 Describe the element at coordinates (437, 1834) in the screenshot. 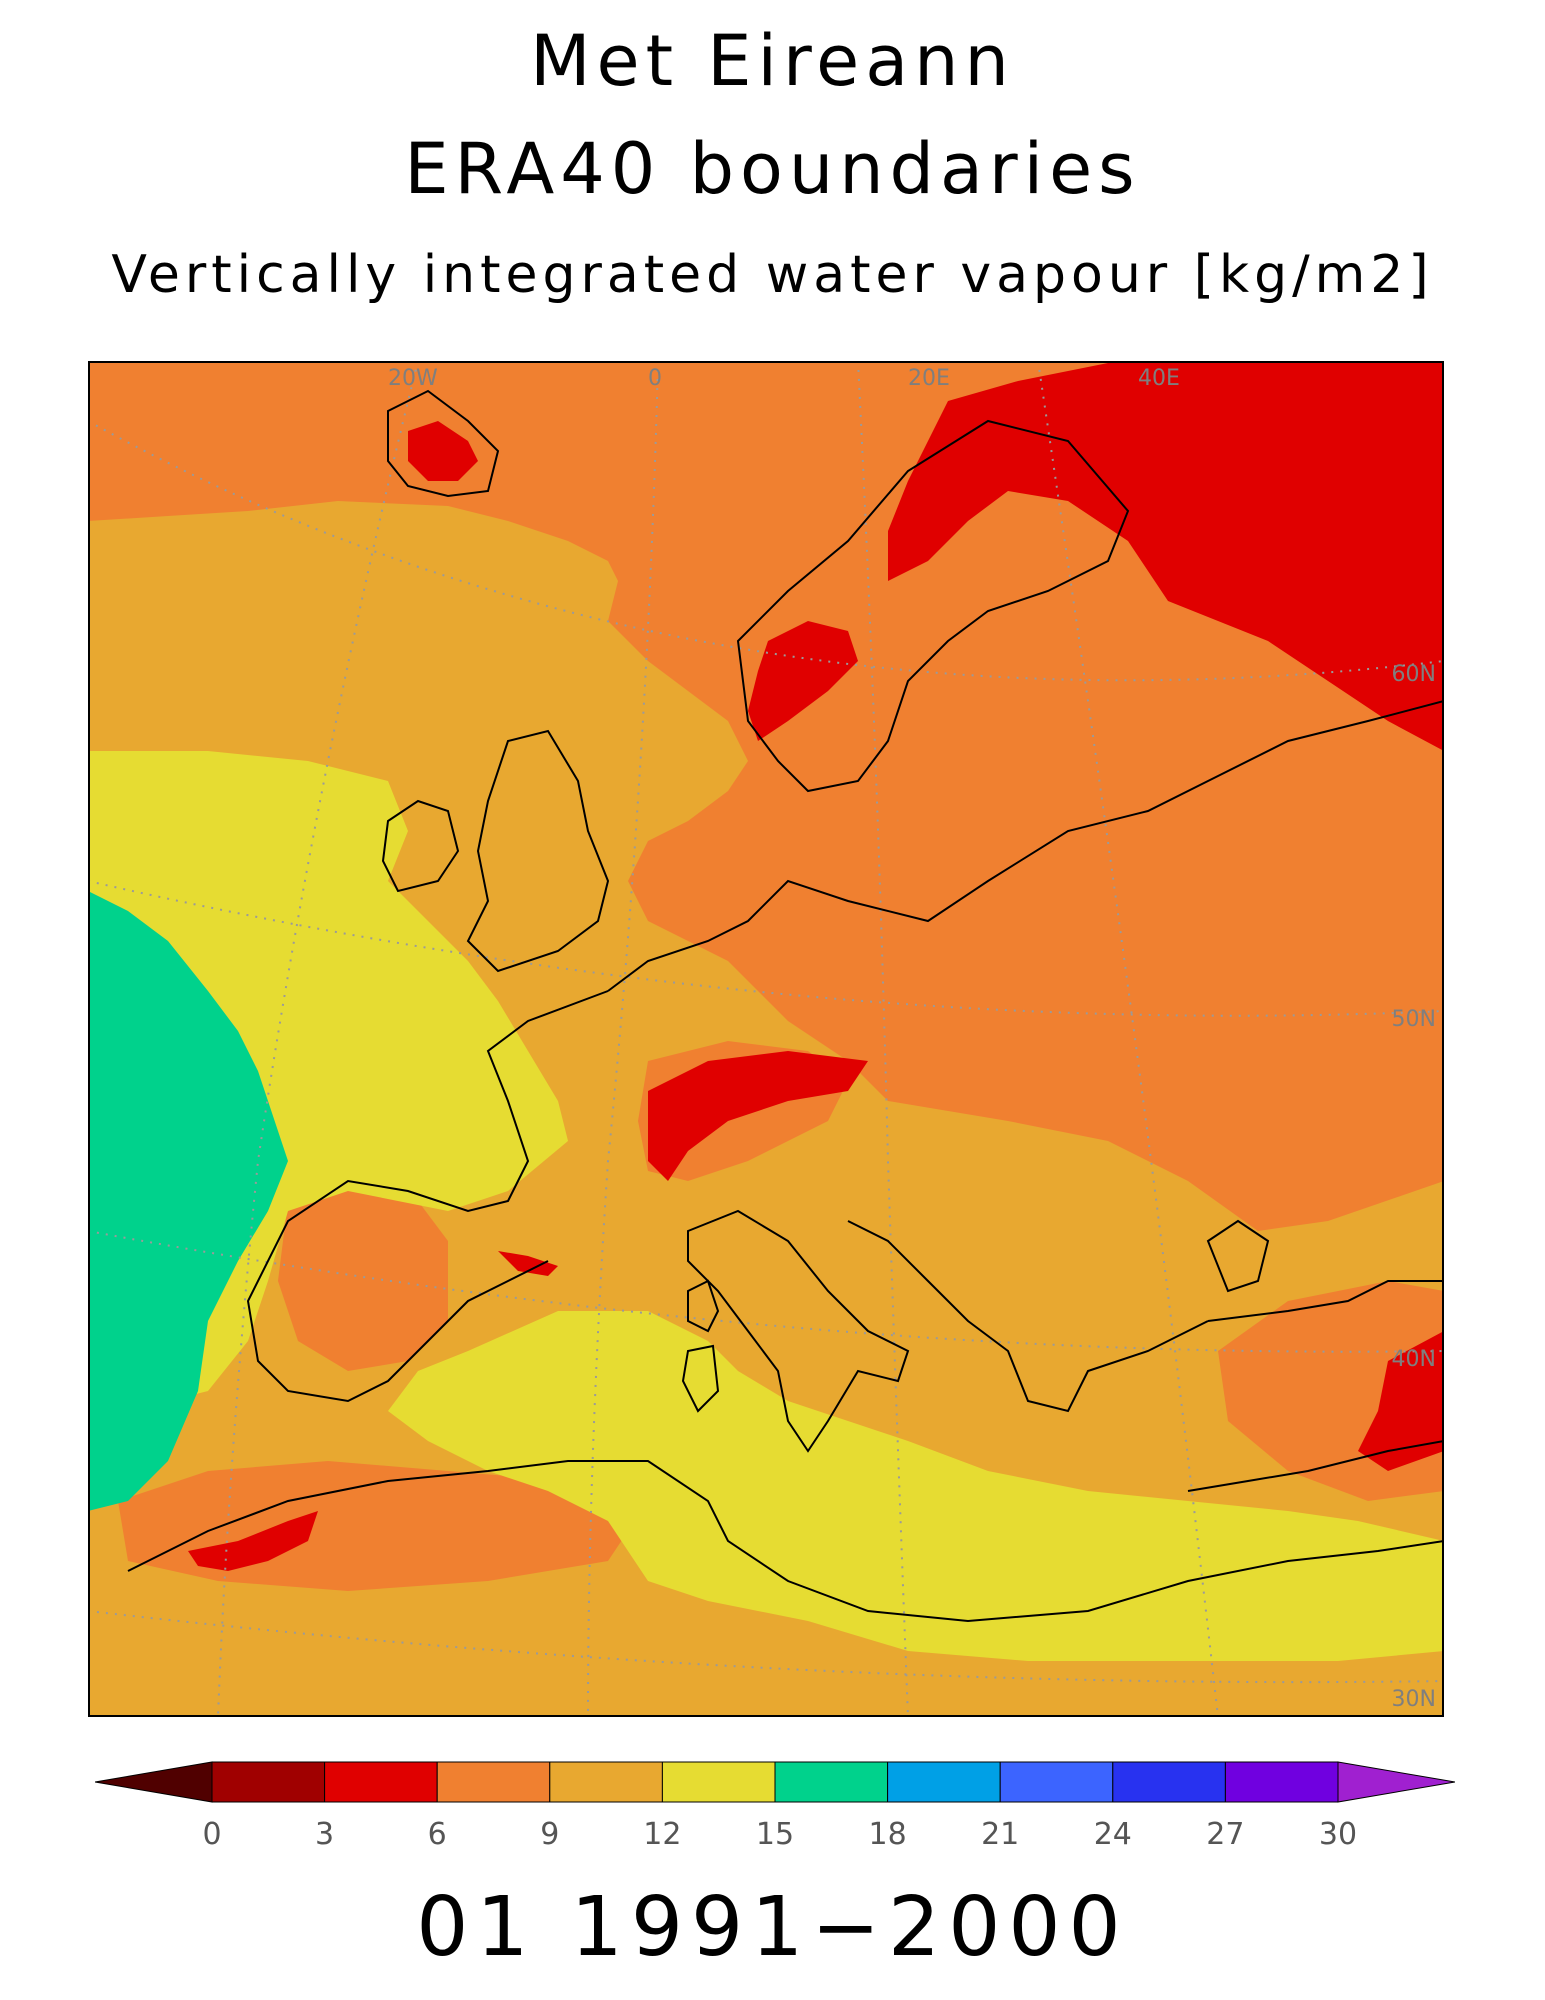

I see `colorbar-tick-6: 6` at that location.